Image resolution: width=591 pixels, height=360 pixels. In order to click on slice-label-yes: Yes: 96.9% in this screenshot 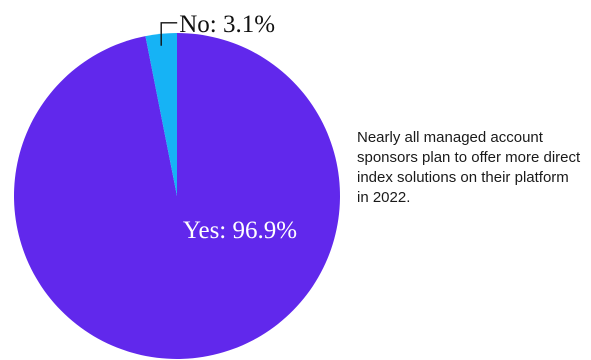, I will do `click(240, 230)`.